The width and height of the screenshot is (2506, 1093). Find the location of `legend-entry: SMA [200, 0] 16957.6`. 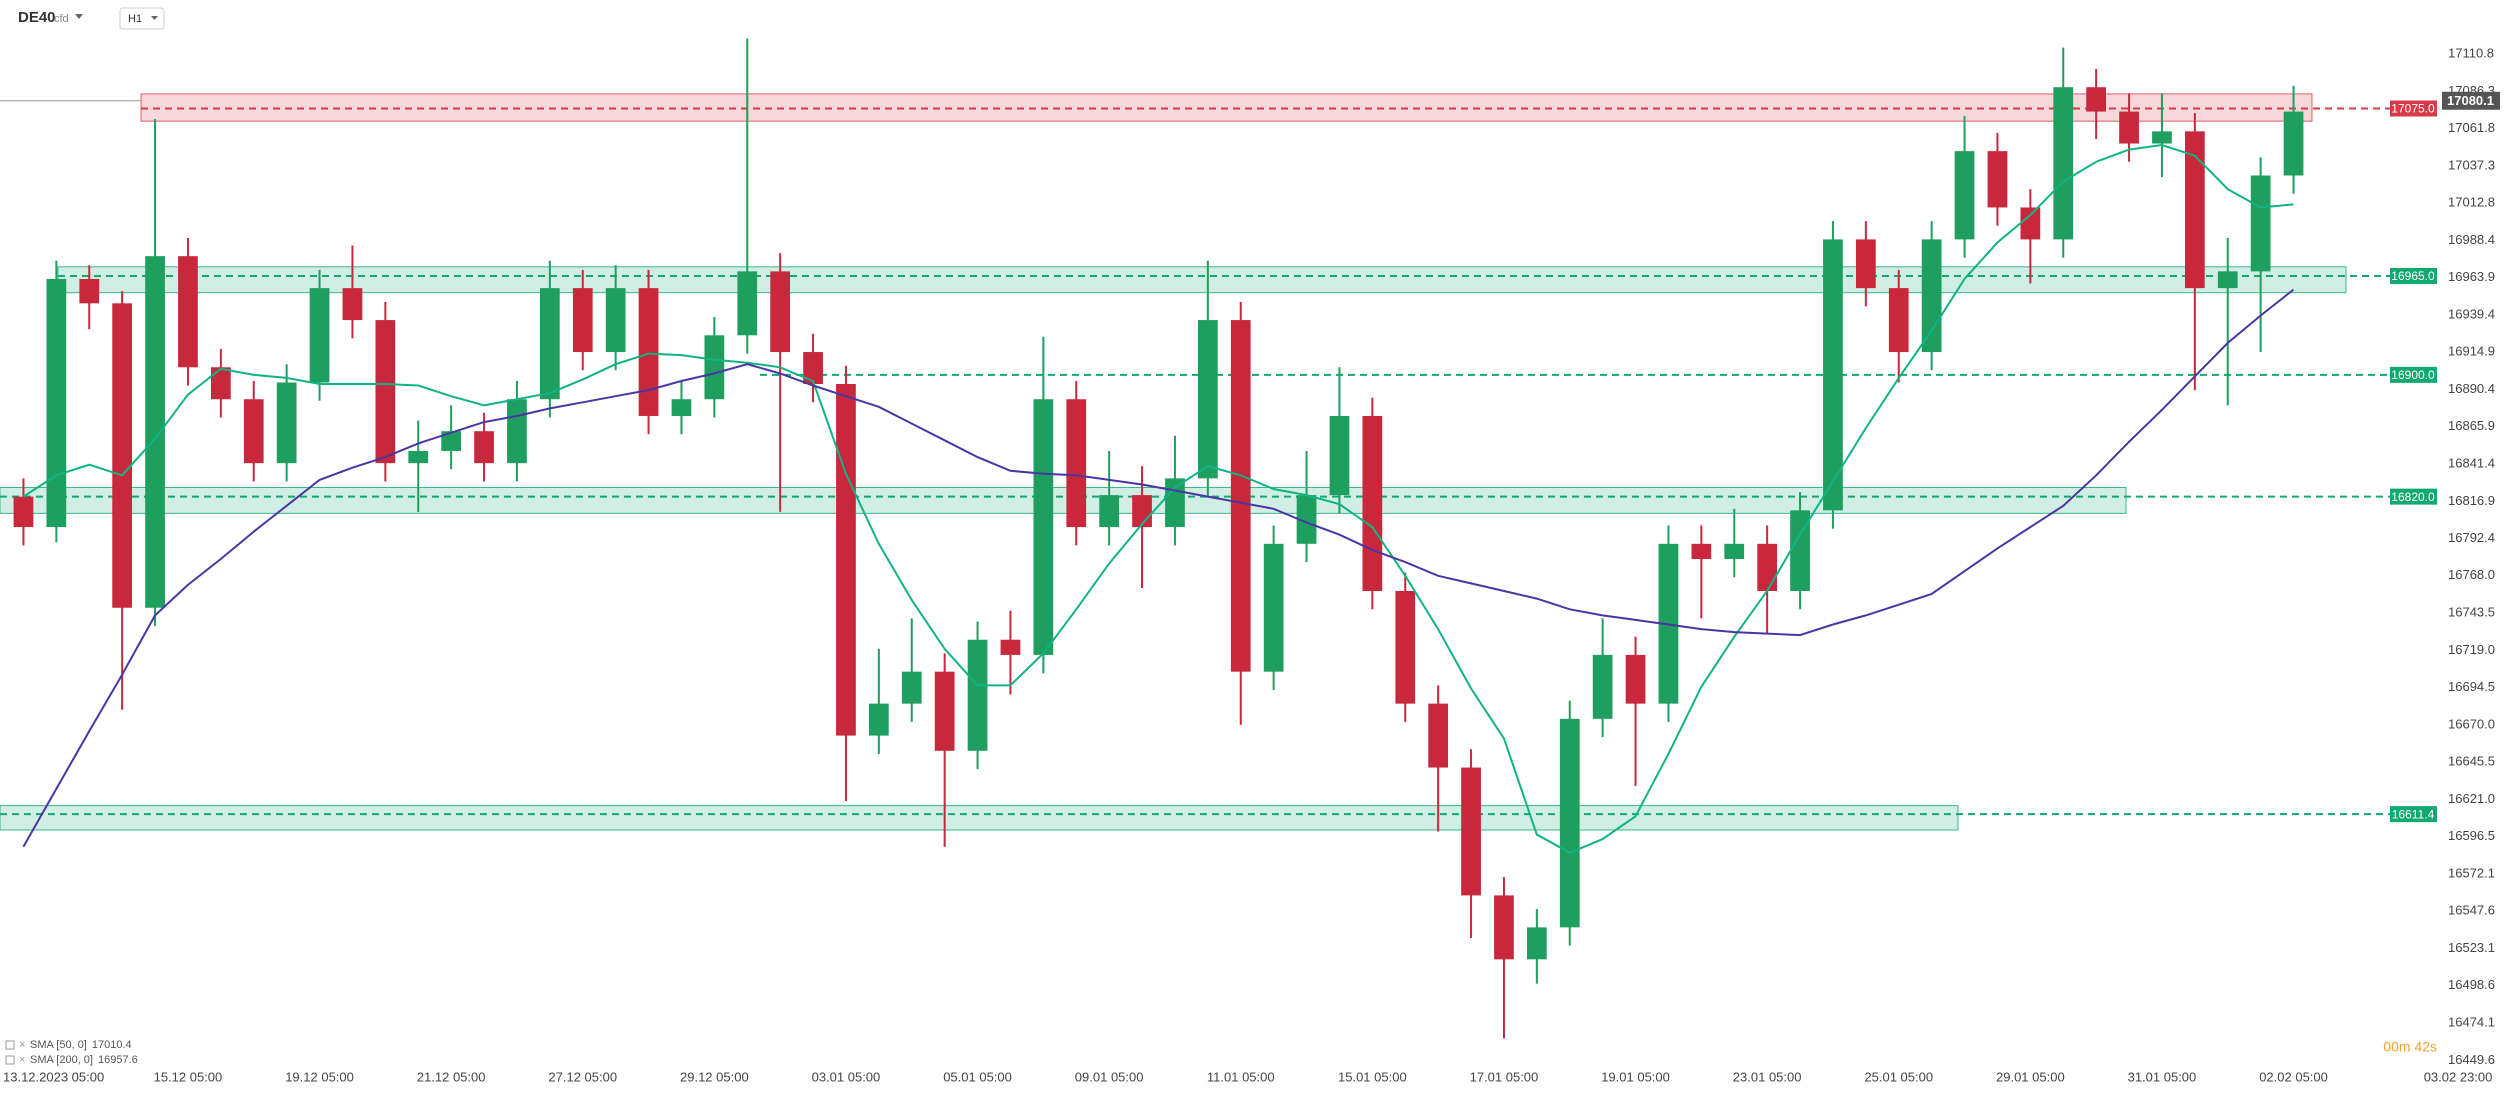

legend-entry: SMA [200, 0] 16957.6 is located at coordinates (84, 1060).